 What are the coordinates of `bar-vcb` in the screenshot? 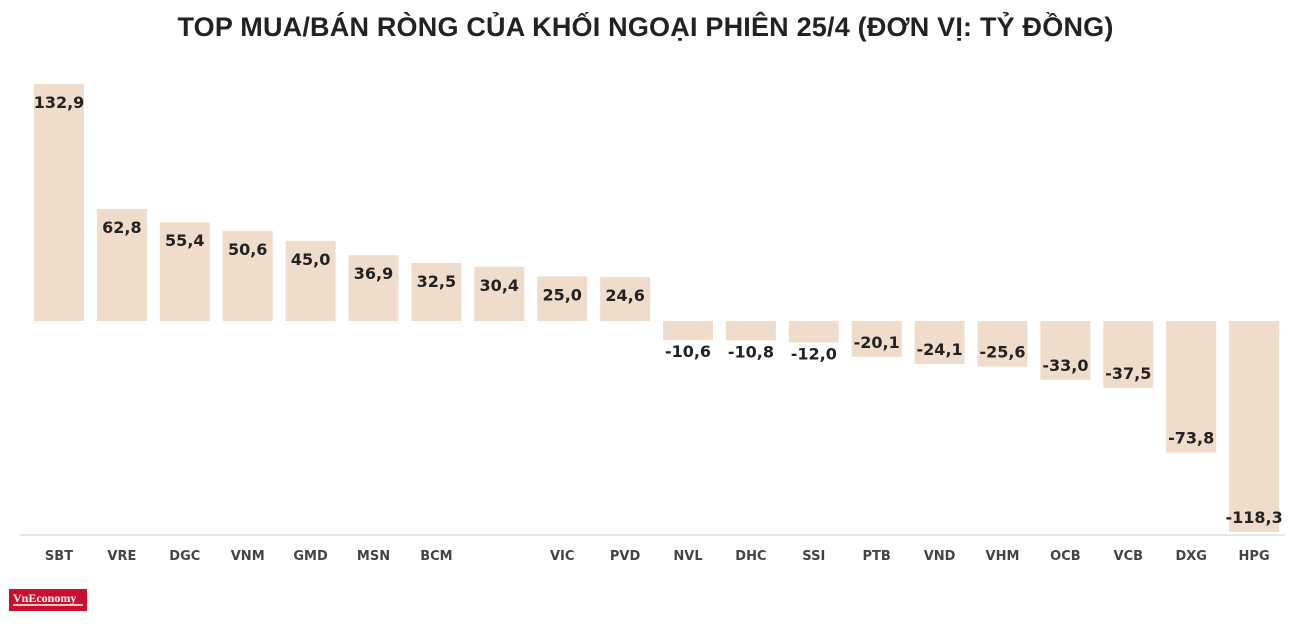 It's located at (1128, 354).